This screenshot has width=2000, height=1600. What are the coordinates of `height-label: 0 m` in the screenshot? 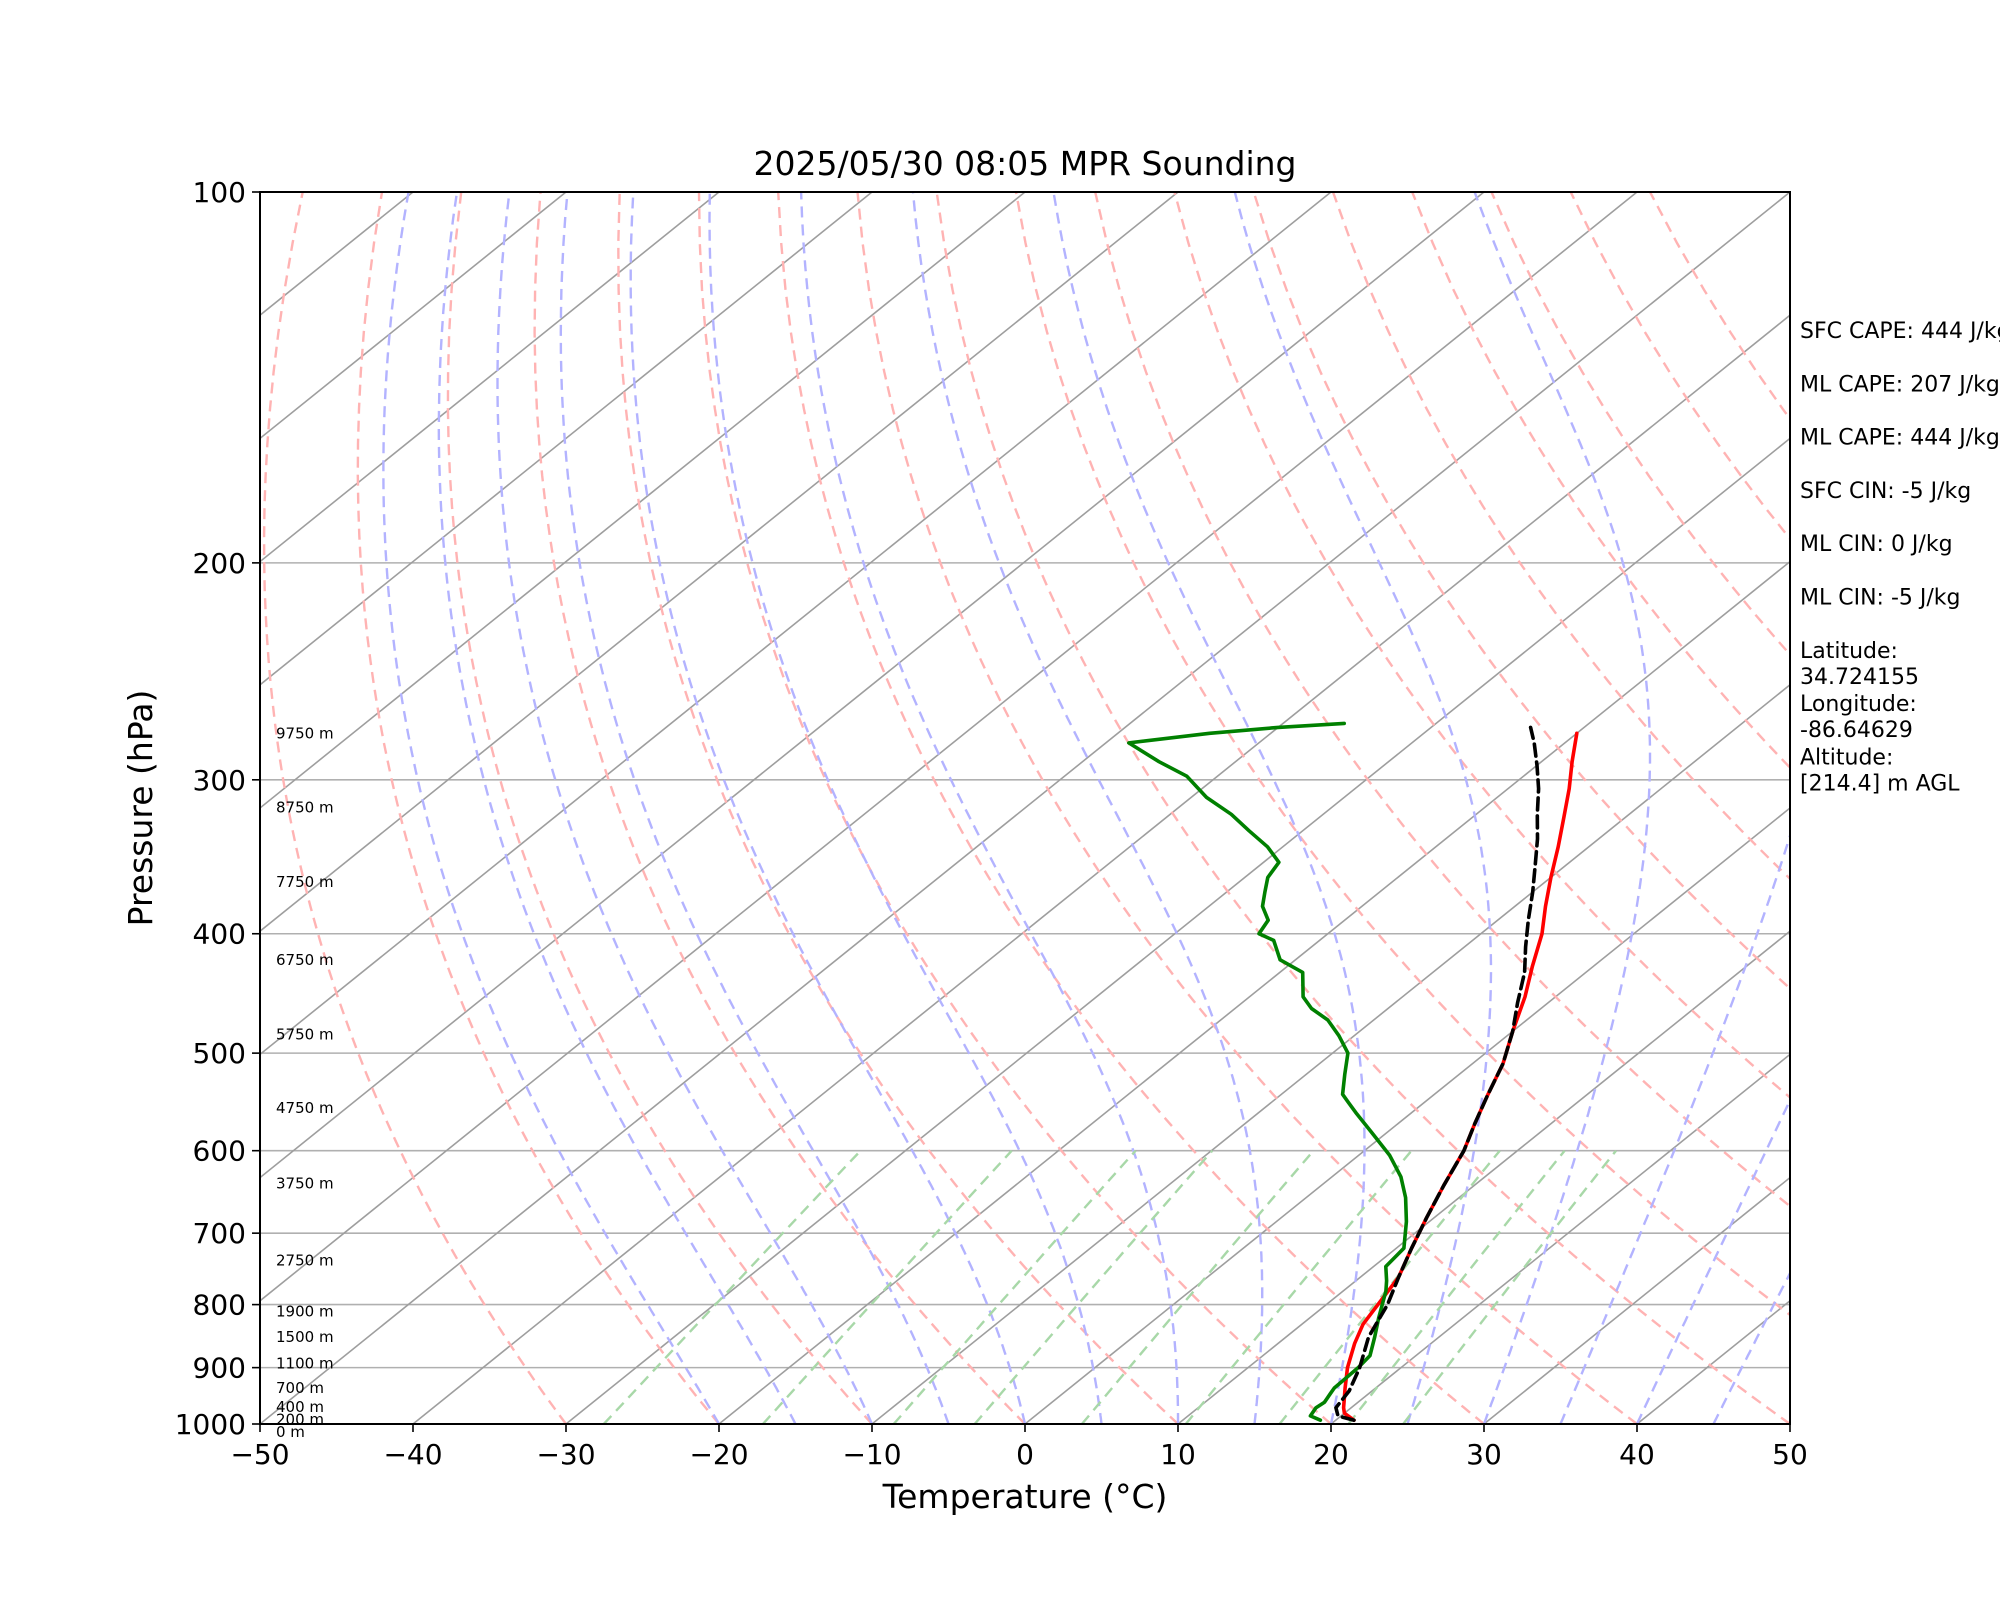 It's located at (290, 1432).